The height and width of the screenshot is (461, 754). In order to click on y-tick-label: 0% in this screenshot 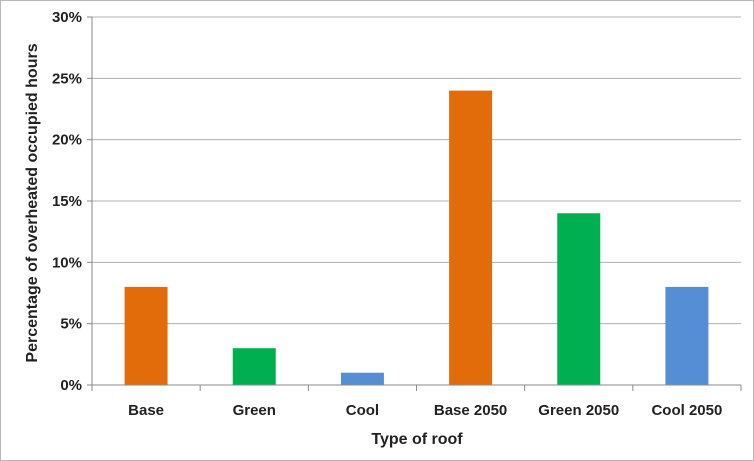, I will do `click(71, 385)`.